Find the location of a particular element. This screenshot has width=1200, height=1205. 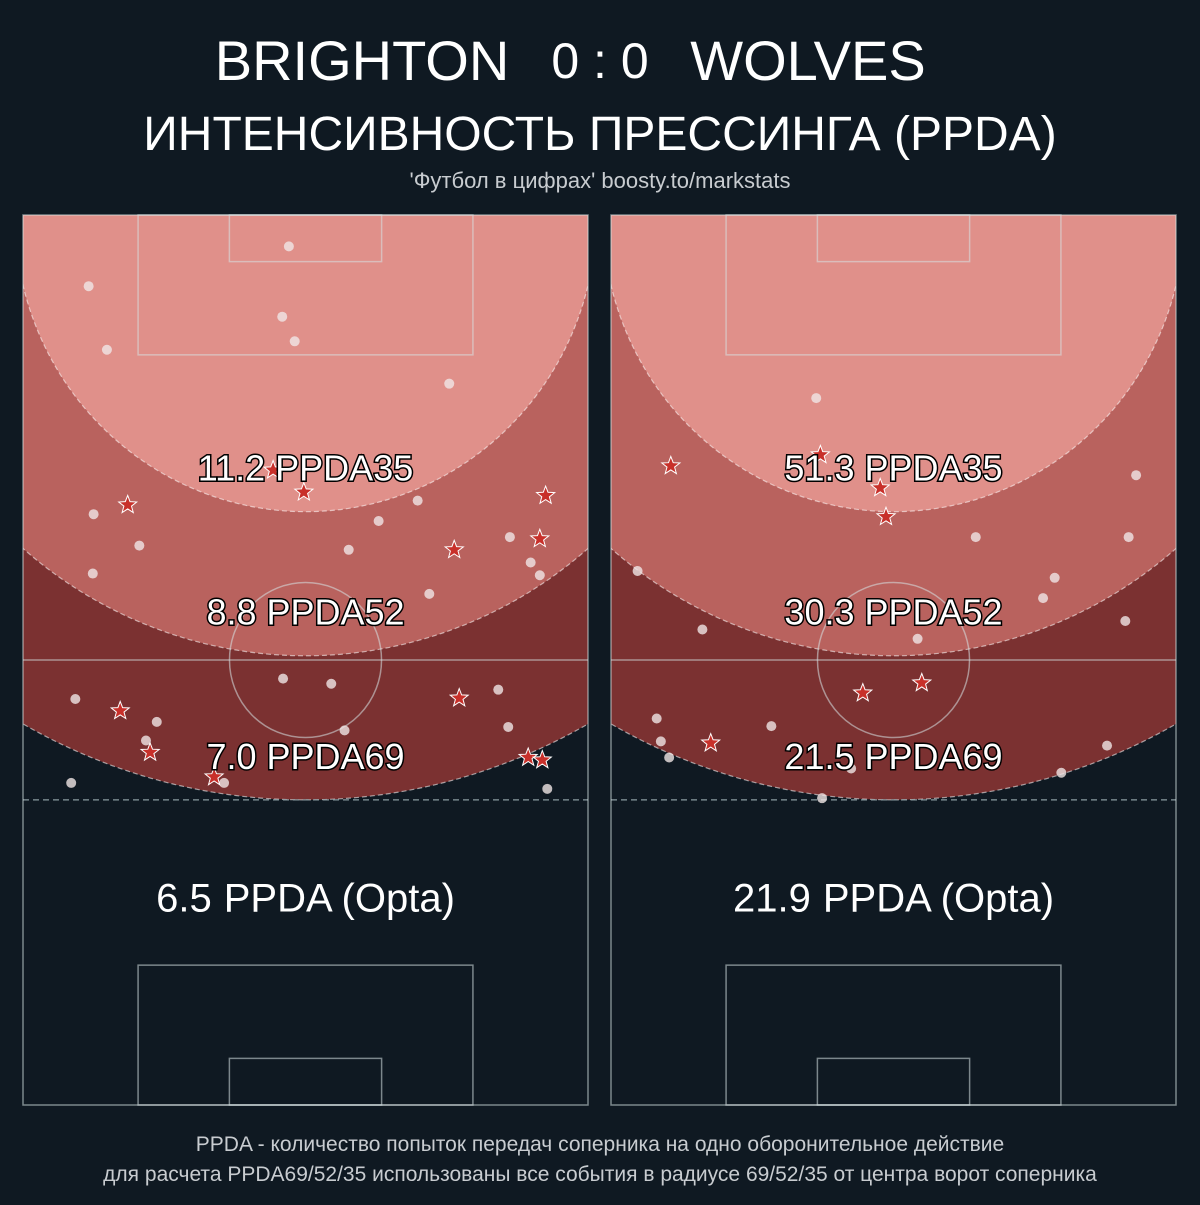

zone-label: 30.3 PPDA52 is located at coordinates (893, 612).